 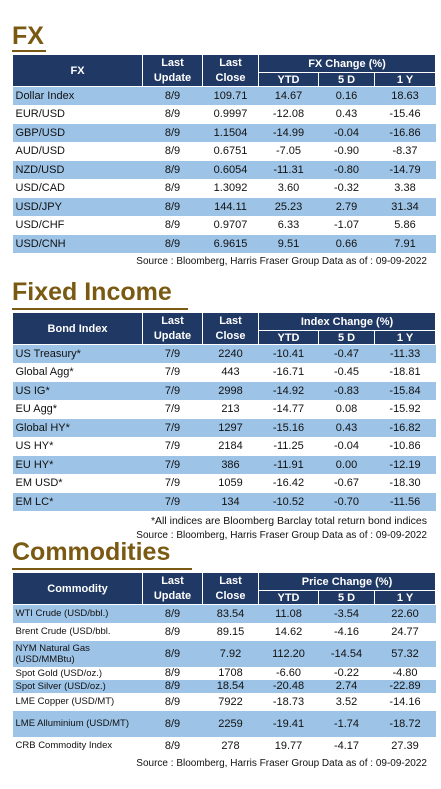 I want to click on cell-name: WTI Crude (USD/bbl.), so click(x=77, y=613).